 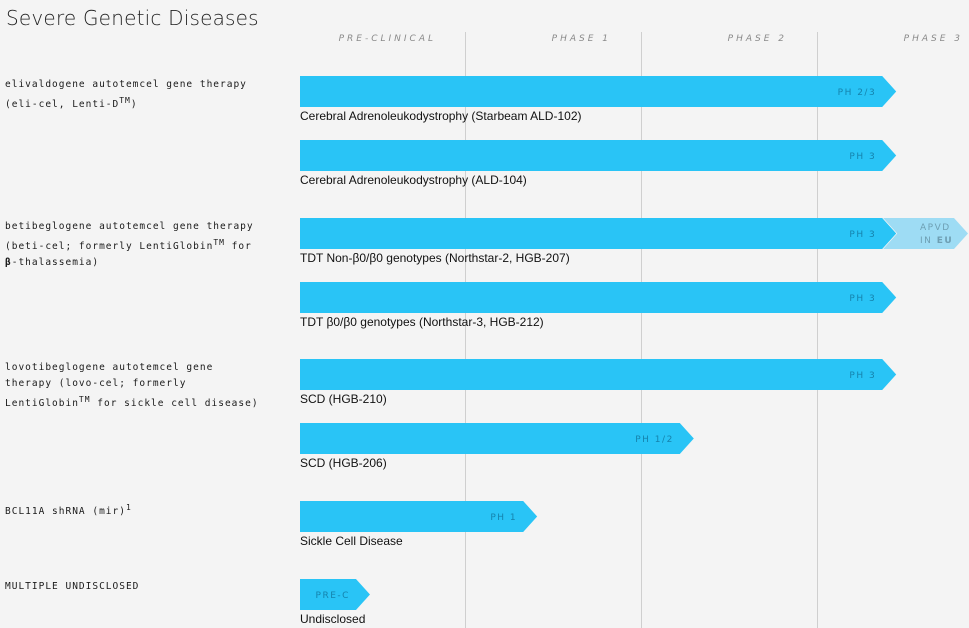 I want to click on indication-label-0-1: Cerebral Adrenoleukodystrophy (ALD-104), so click(x=413, y=180).